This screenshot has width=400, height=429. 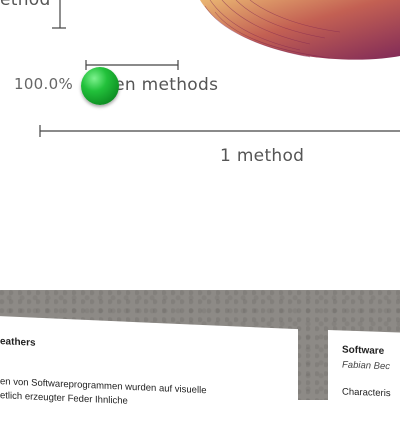 What do you see at coordinates (161, 85) in the screenshot?
I see `hidden-methods-label: den methods` at bounding box center [161, 85].